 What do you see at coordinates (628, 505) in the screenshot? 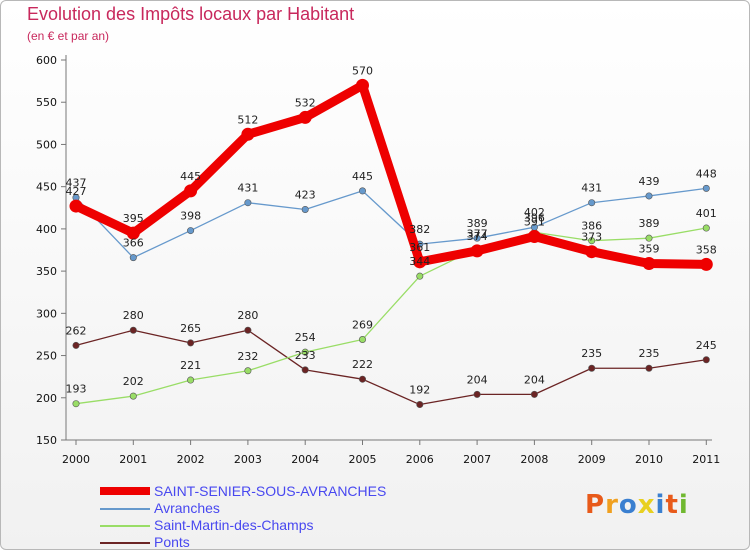
I see `logo-letter: o` at bounding box center [628, 505].